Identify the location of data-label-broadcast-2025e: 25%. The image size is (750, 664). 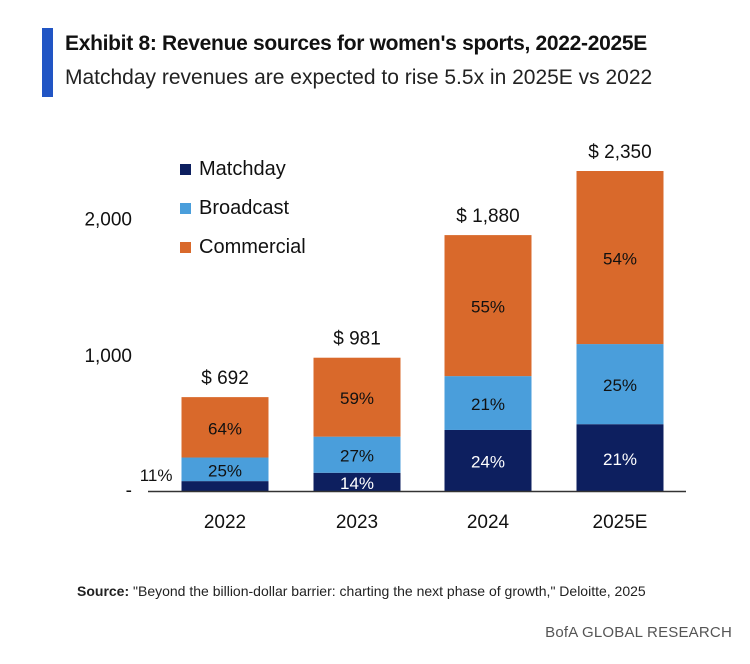
(620, 385).